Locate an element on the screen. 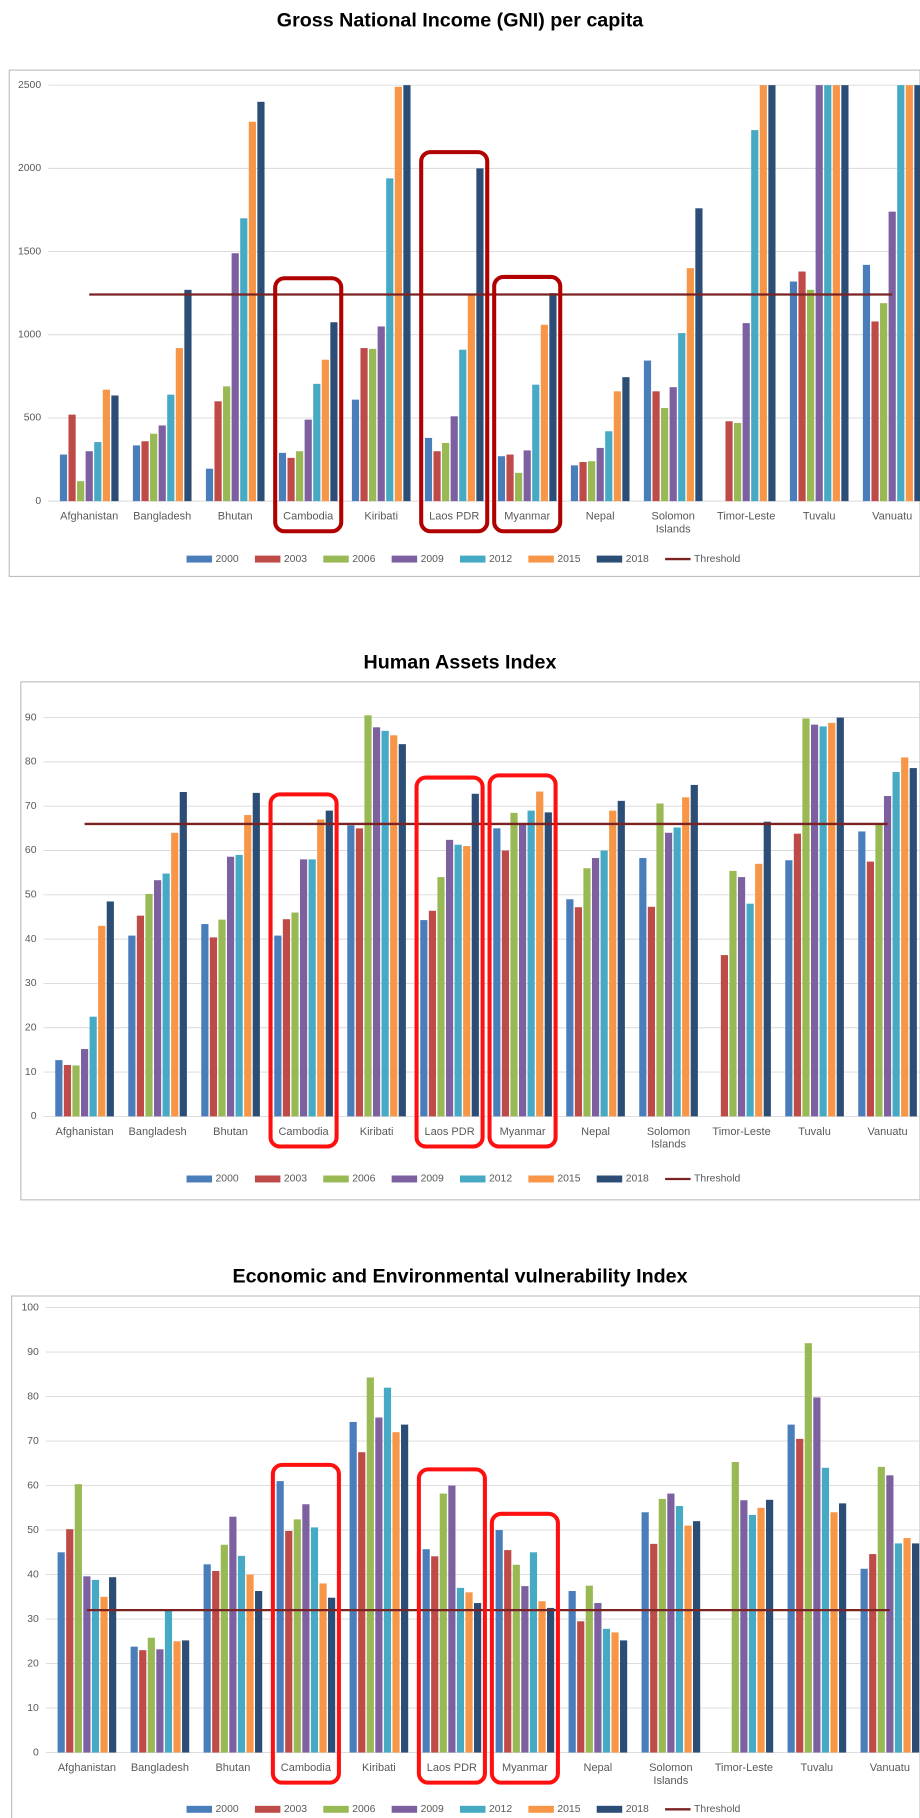 The height and width of the screenshot is (1818, 920). y-tick-label: 90 is located at coordinates (31, 717).